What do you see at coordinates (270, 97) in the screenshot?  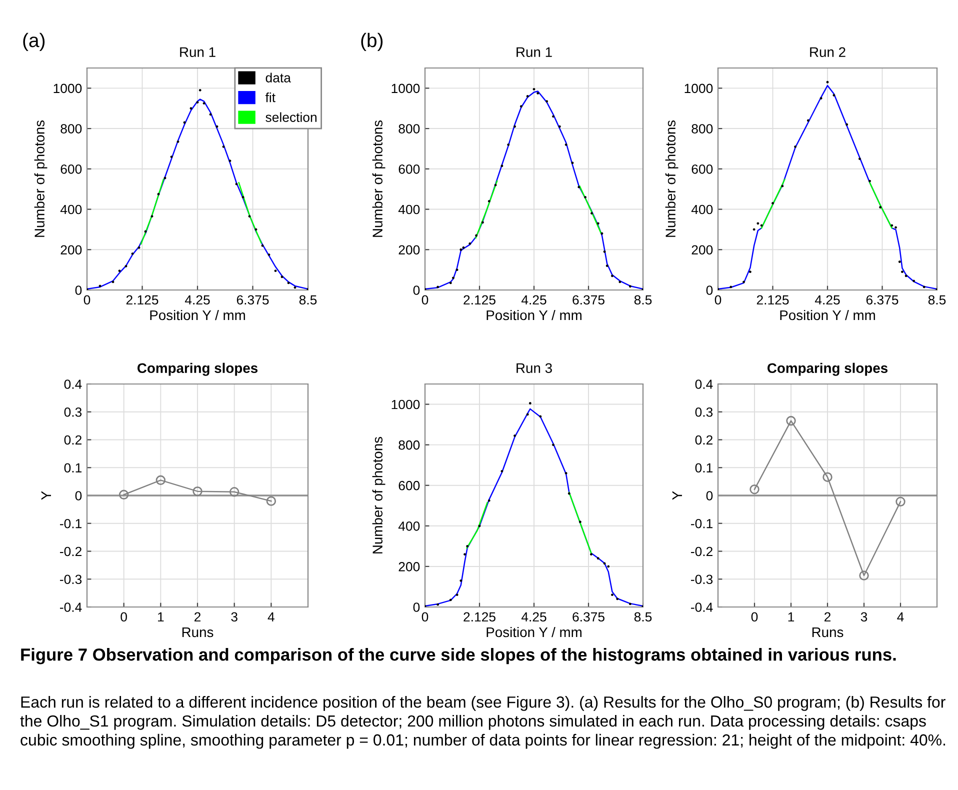 I see `legend-label: fit` at bounding box center [270, 97].